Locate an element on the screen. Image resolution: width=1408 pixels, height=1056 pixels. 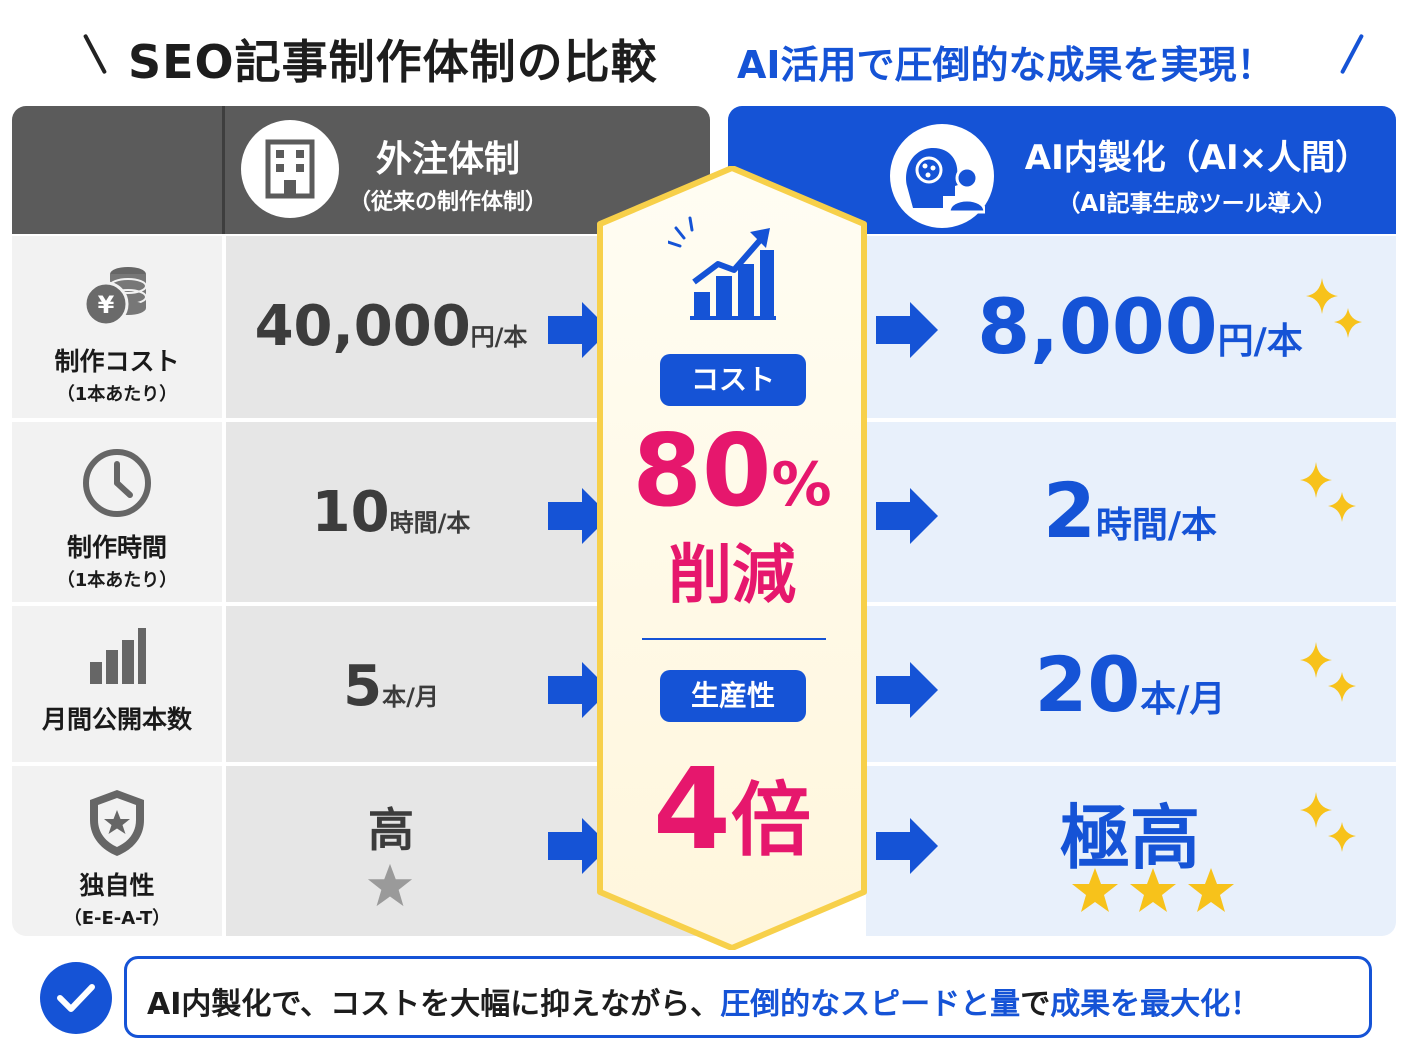
ai-brain-human-icon is located at coordinates (942, 176).